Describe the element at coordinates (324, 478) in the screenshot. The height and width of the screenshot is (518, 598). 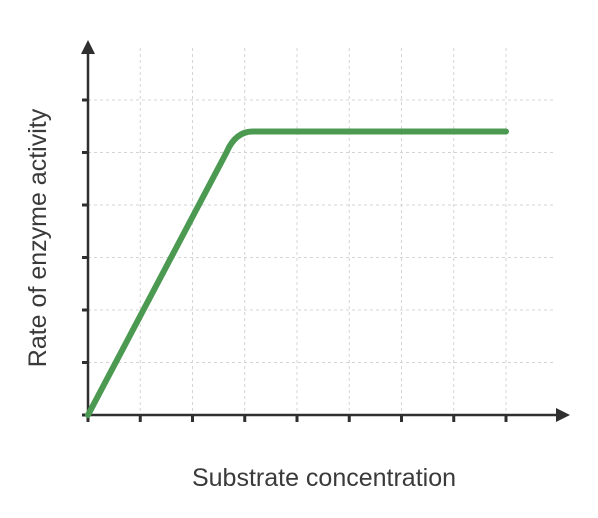
I see `x-axis-label: Substrate concentration` at that location.